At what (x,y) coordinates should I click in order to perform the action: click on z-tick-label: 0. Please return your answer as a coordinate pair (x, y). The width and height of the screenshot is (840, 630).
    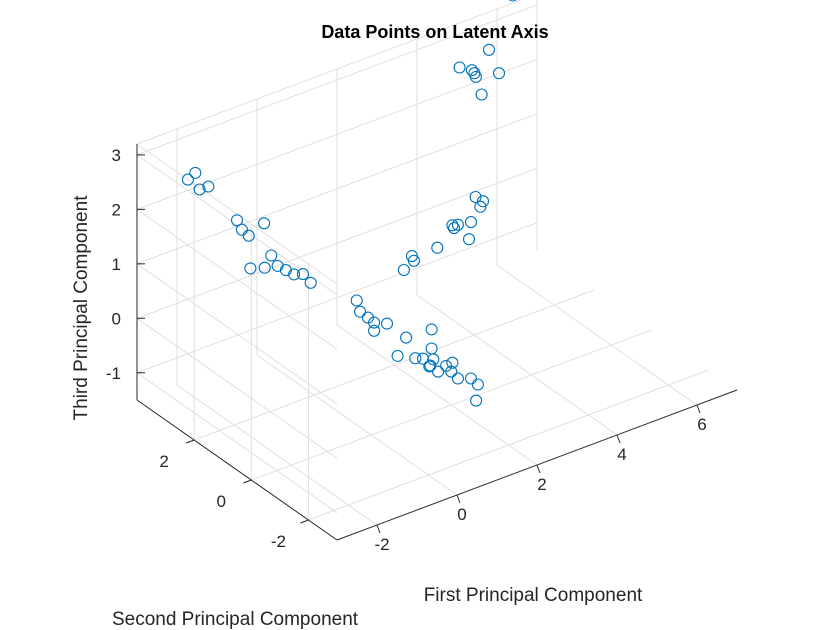
    Looking at the image, I should click on (116, 318).